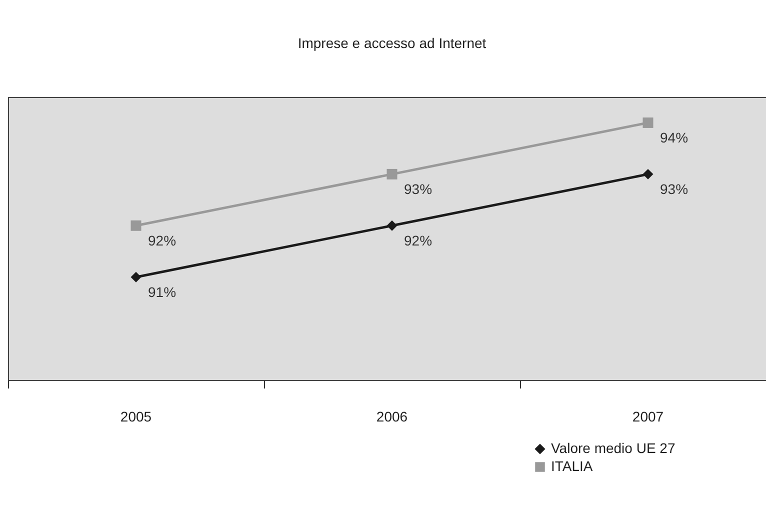 This screenshot has width=766, height=505. Describe the element at coordinates (392, 416) in the screenshot. I see `x-tick-label: 2006` at that location.